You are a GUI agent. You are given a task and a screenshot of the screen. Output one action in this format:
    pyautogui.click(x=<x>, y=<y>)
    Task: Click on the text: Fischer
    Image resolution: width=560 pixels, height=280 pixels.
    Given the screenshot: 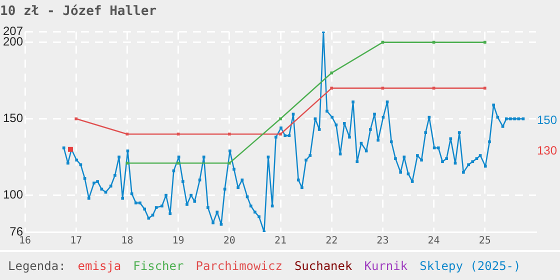 What is the action you would take?
    pyautogui.click(x=158, y=266)
    